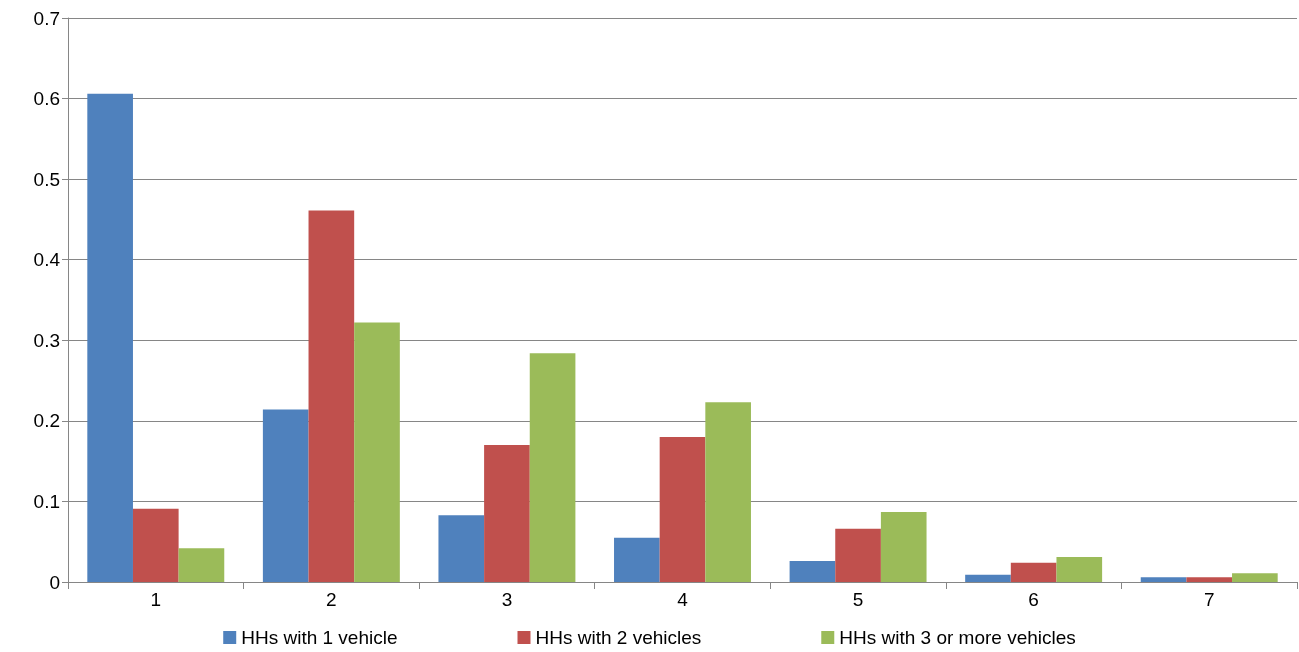 Image resolution: width=1299 pixels, height=652 pixels. Describe the element at coordinates (156, 599) in the screenshot. I see `x-tick-label: 1` at that location.